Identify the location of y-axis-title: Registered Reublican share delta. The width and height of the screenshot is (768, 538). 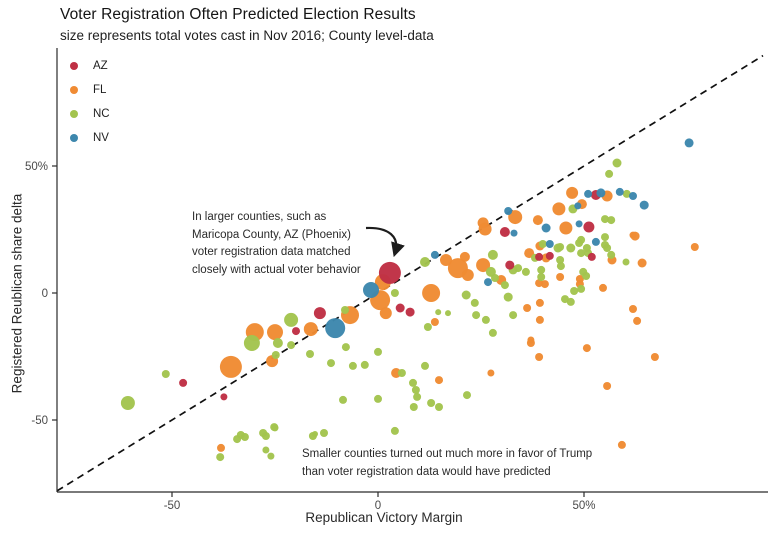
(17, 293).